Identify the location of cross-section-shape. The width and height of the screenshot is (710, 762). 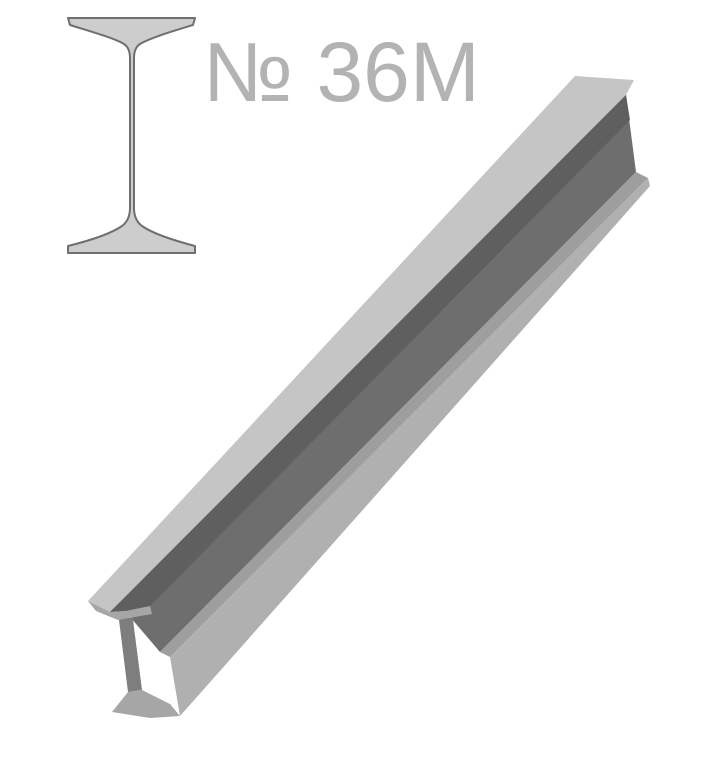
(131, 135).